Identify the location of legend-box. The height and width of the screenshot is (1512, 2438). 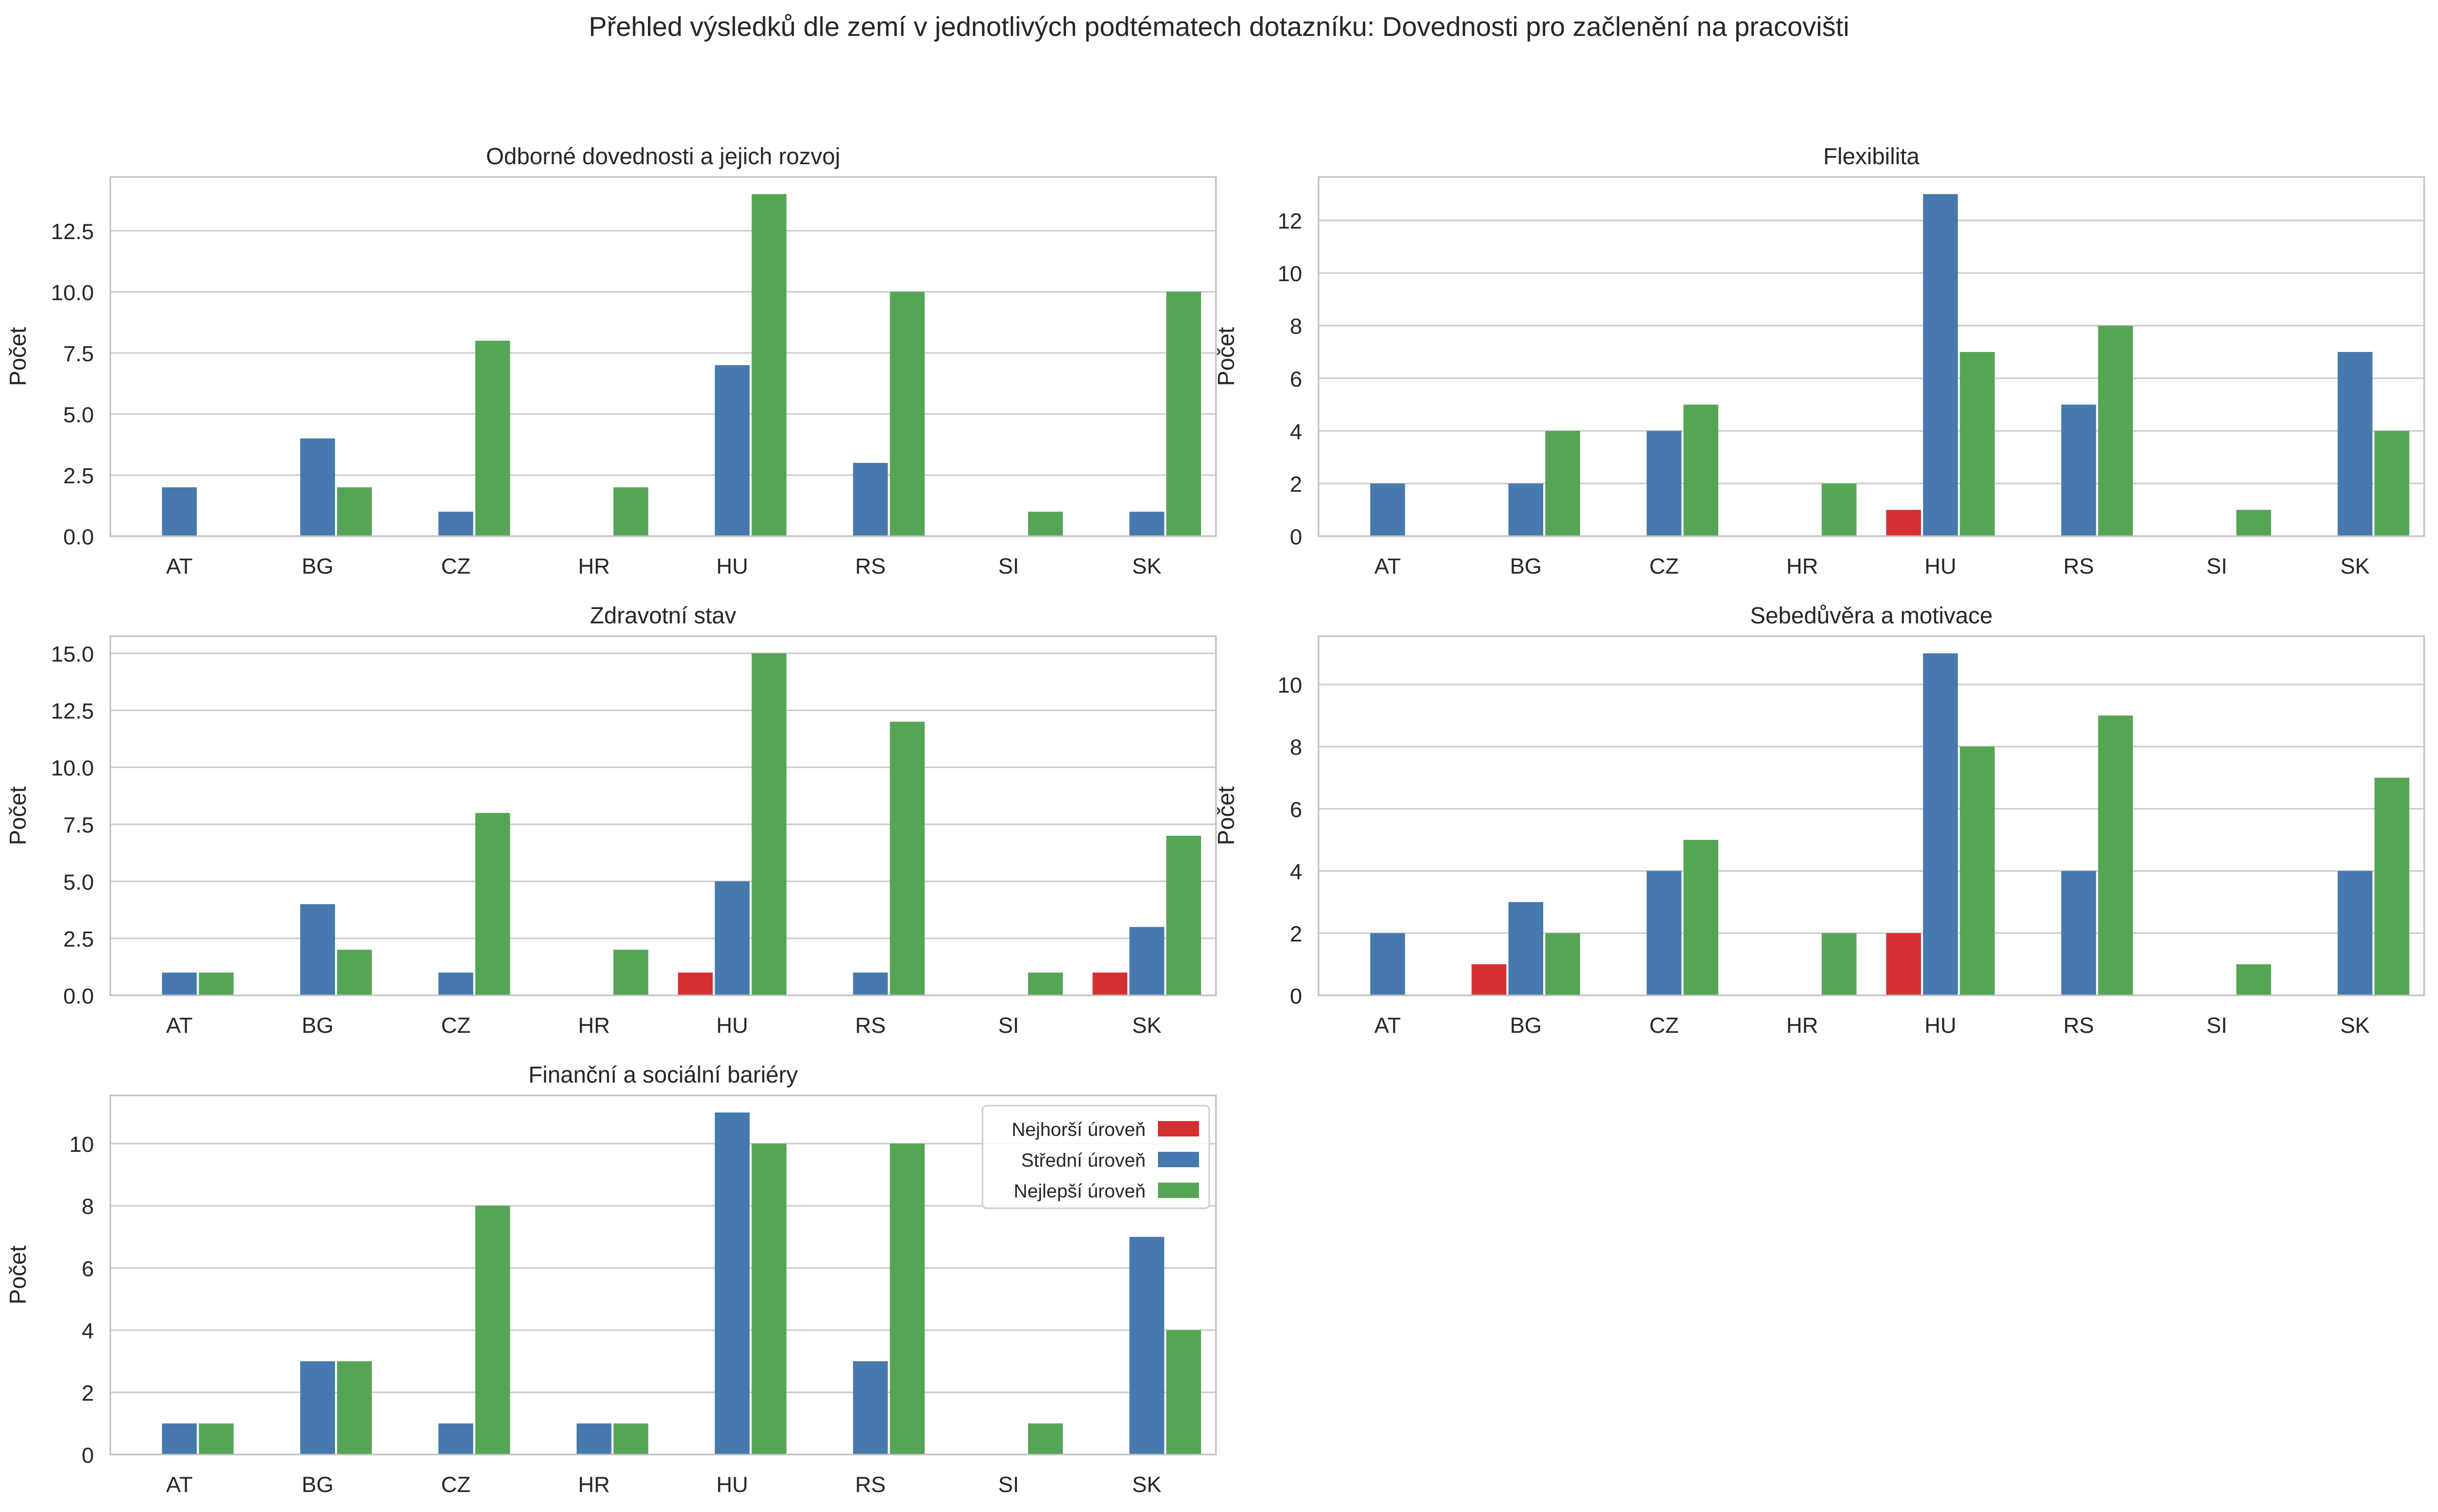
(1095, 1157).